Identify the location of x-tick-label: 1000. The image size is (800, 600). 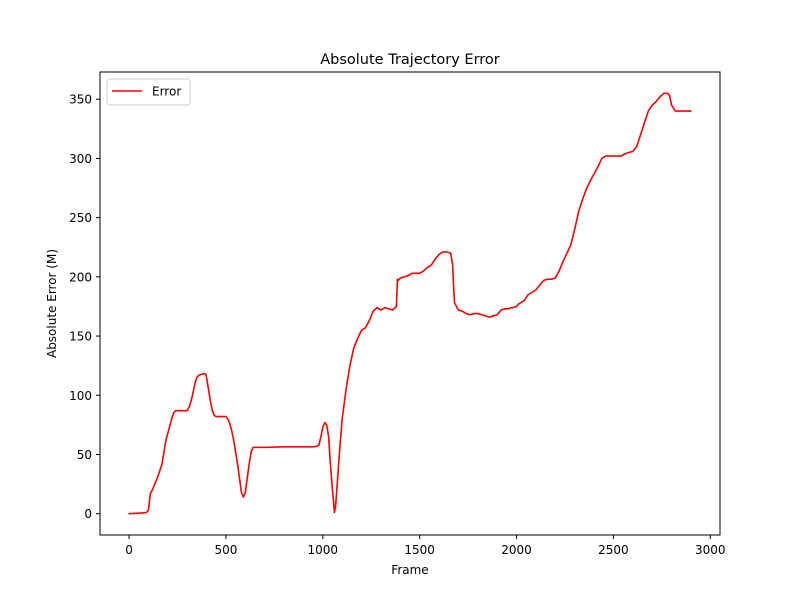
(323, 550).